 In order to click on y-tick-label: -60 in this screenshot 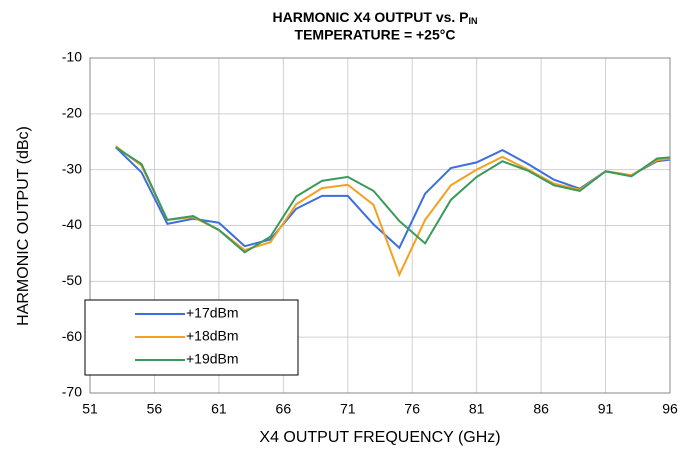, I will do `click(72, 336)`.